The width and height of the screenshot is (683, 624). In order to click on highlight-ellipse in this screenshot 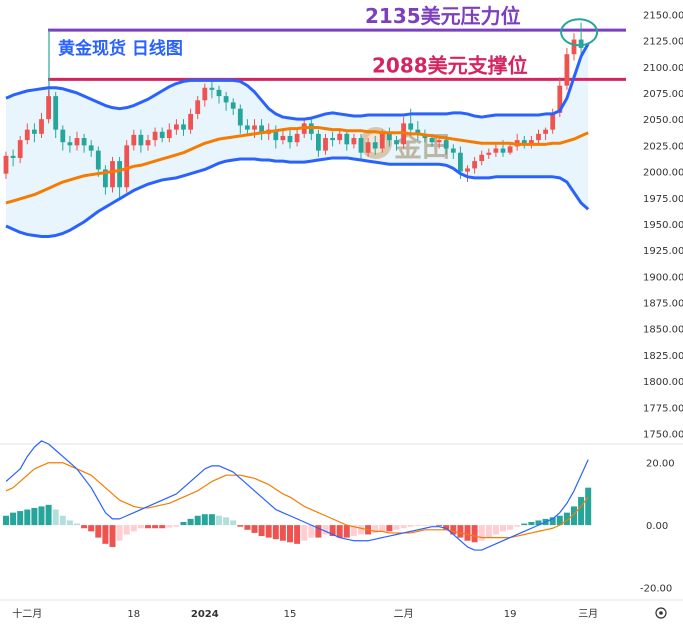, I will do `click(579, 32)`.